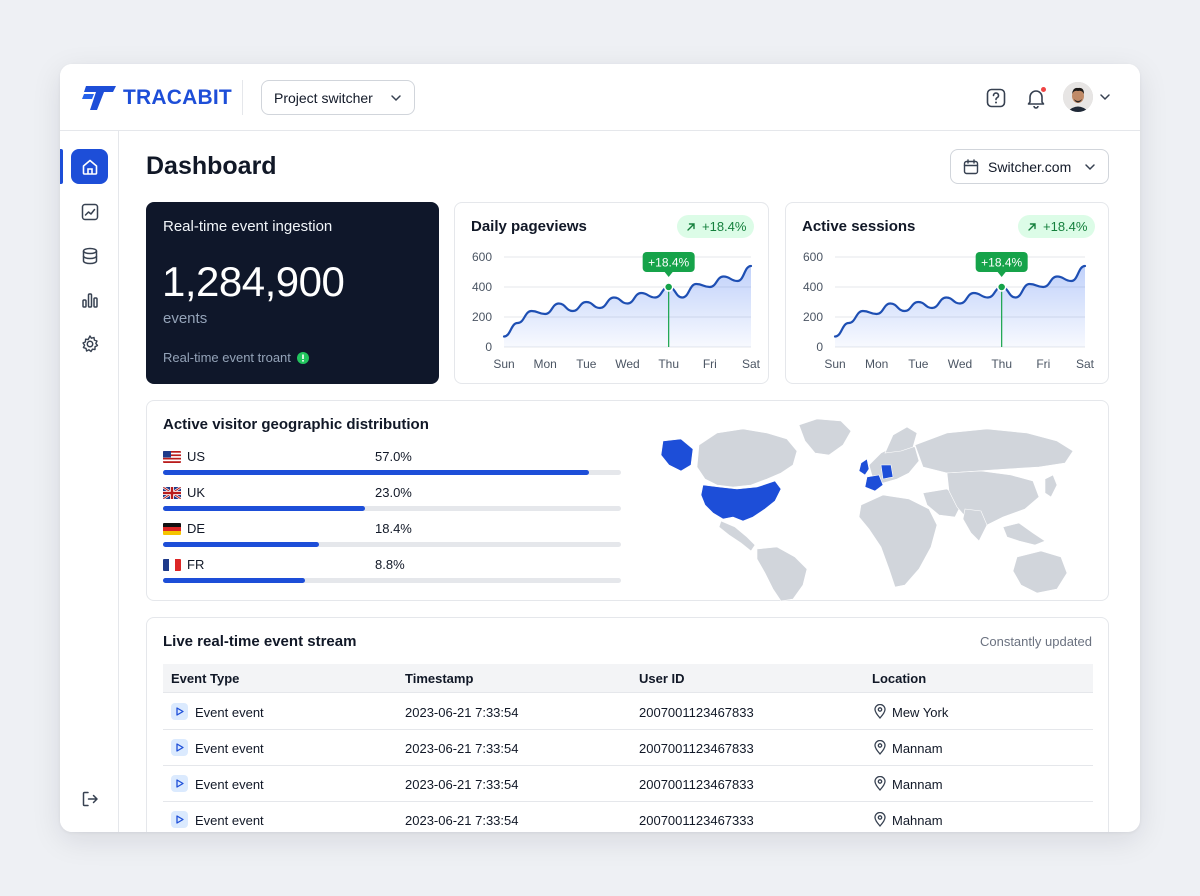 This screenshot has width=1200, height=896. Describe the element at coordinates (172, 529) in the screenshot. I see `de-flag-icon` at that location.